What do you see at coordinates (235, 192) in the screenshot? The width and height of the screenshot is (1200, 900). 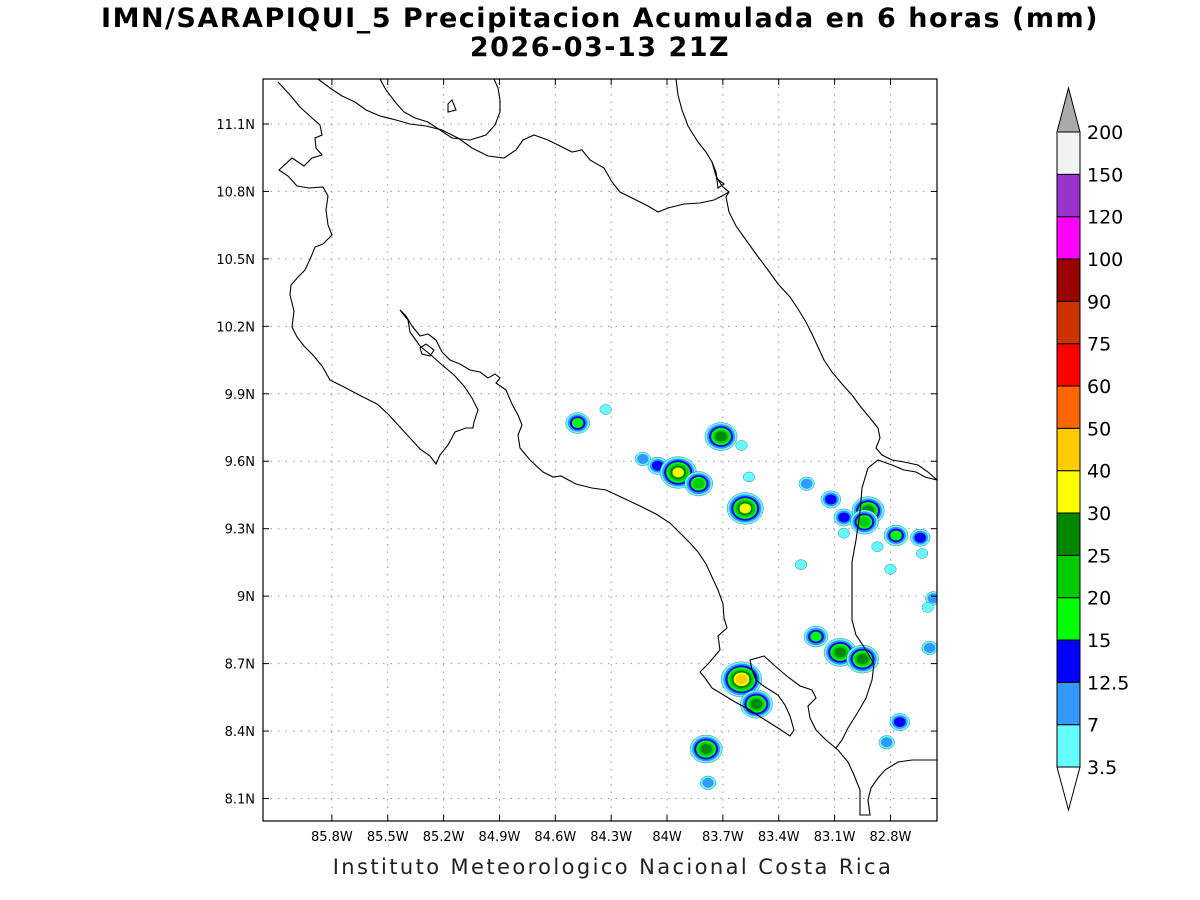 I see `y-tick-label: 10.8N` at bounding box center [235, 192].